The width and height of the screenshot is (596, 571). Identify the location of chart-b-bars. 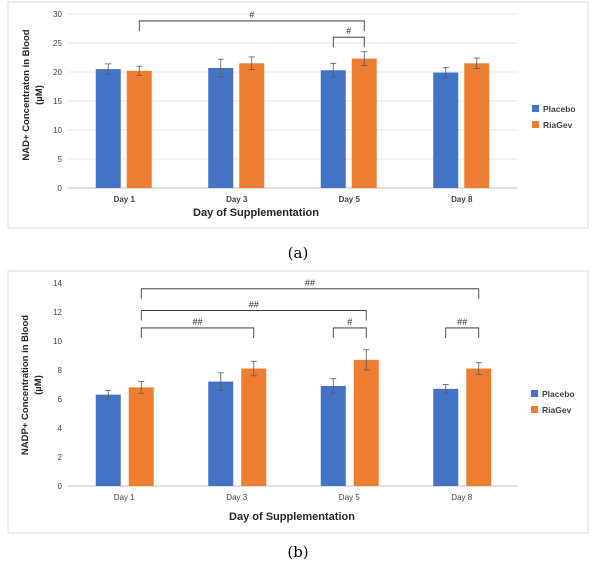
(293, 422).